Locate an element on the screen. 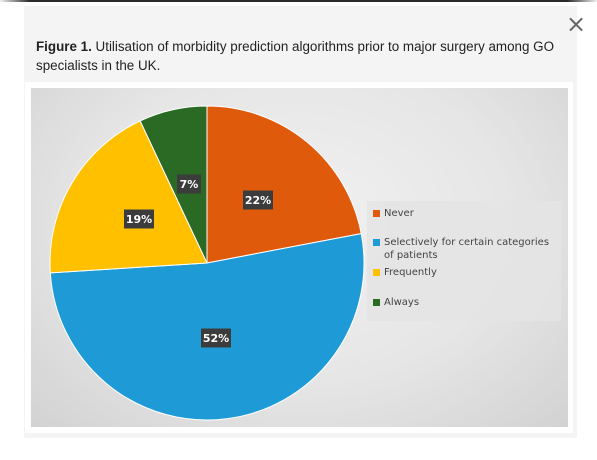 The image size is (597, 460). data-label: 52% is located at coordinates (216, 338).